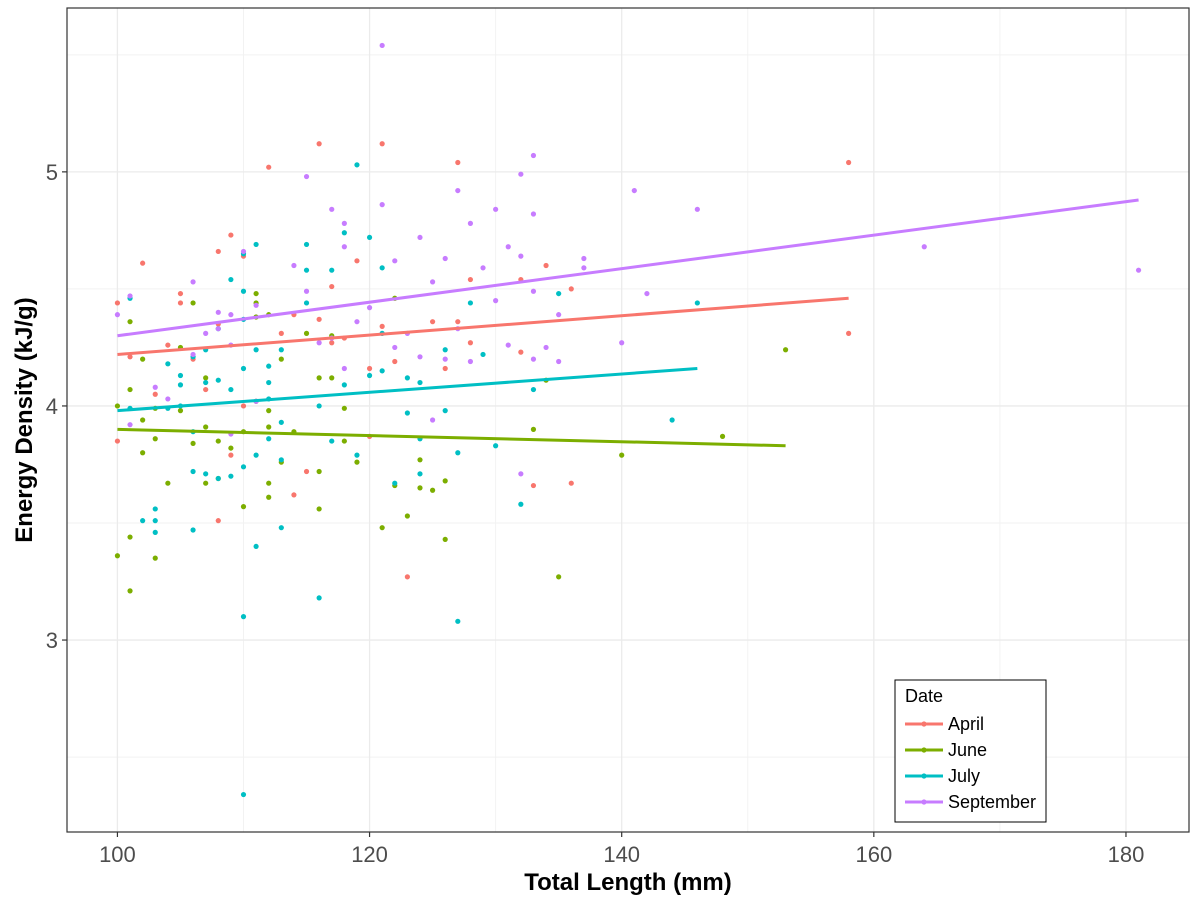 The width and height of the screenshot is (1193, 898). Describe the element at coordinates (52, 172) in the screenshot. I see `y-tick-label: 5` at that location.